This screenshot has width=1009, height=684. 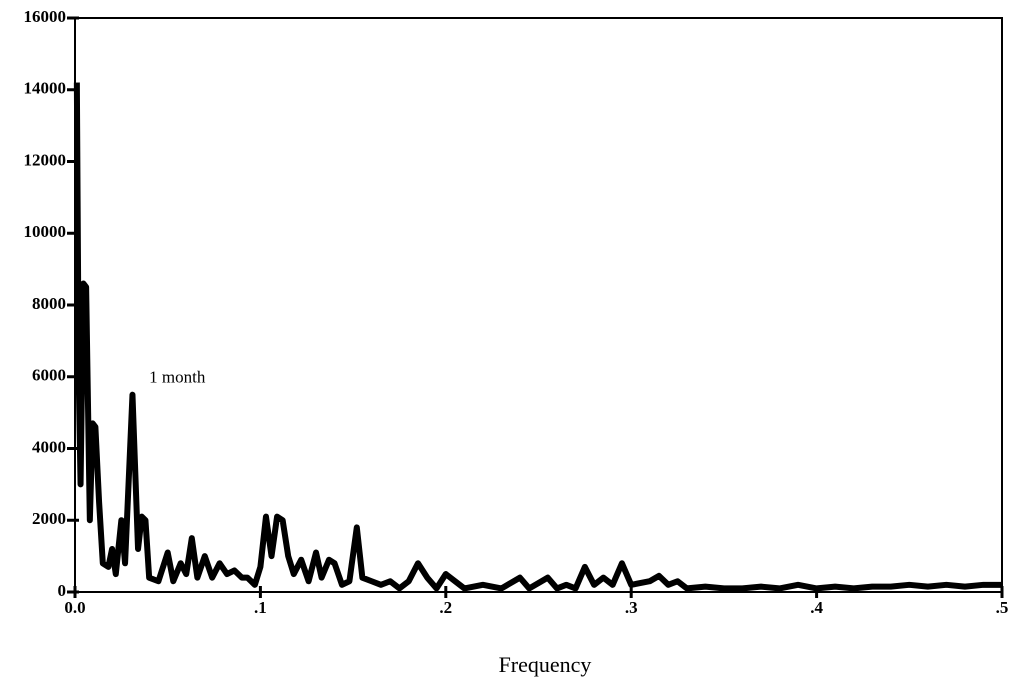 I want to click on x-tick-label: .3, so click(x=631, y=607).